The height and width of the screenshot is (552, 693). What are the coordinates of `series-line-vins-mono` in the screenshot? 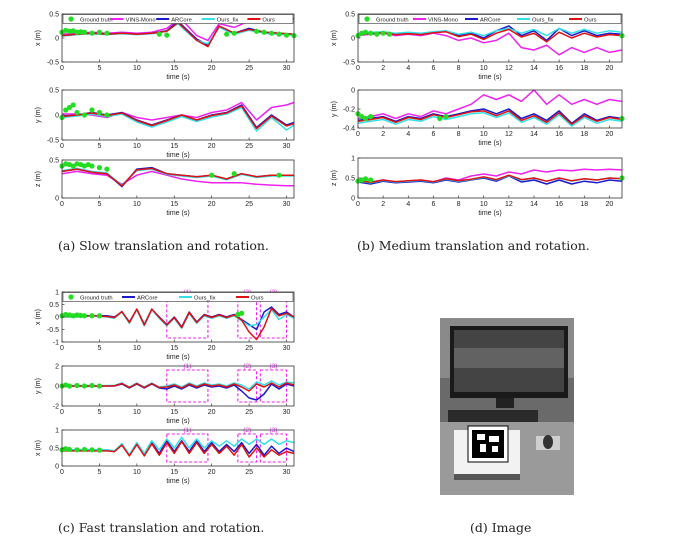 It's located at (490, 104).